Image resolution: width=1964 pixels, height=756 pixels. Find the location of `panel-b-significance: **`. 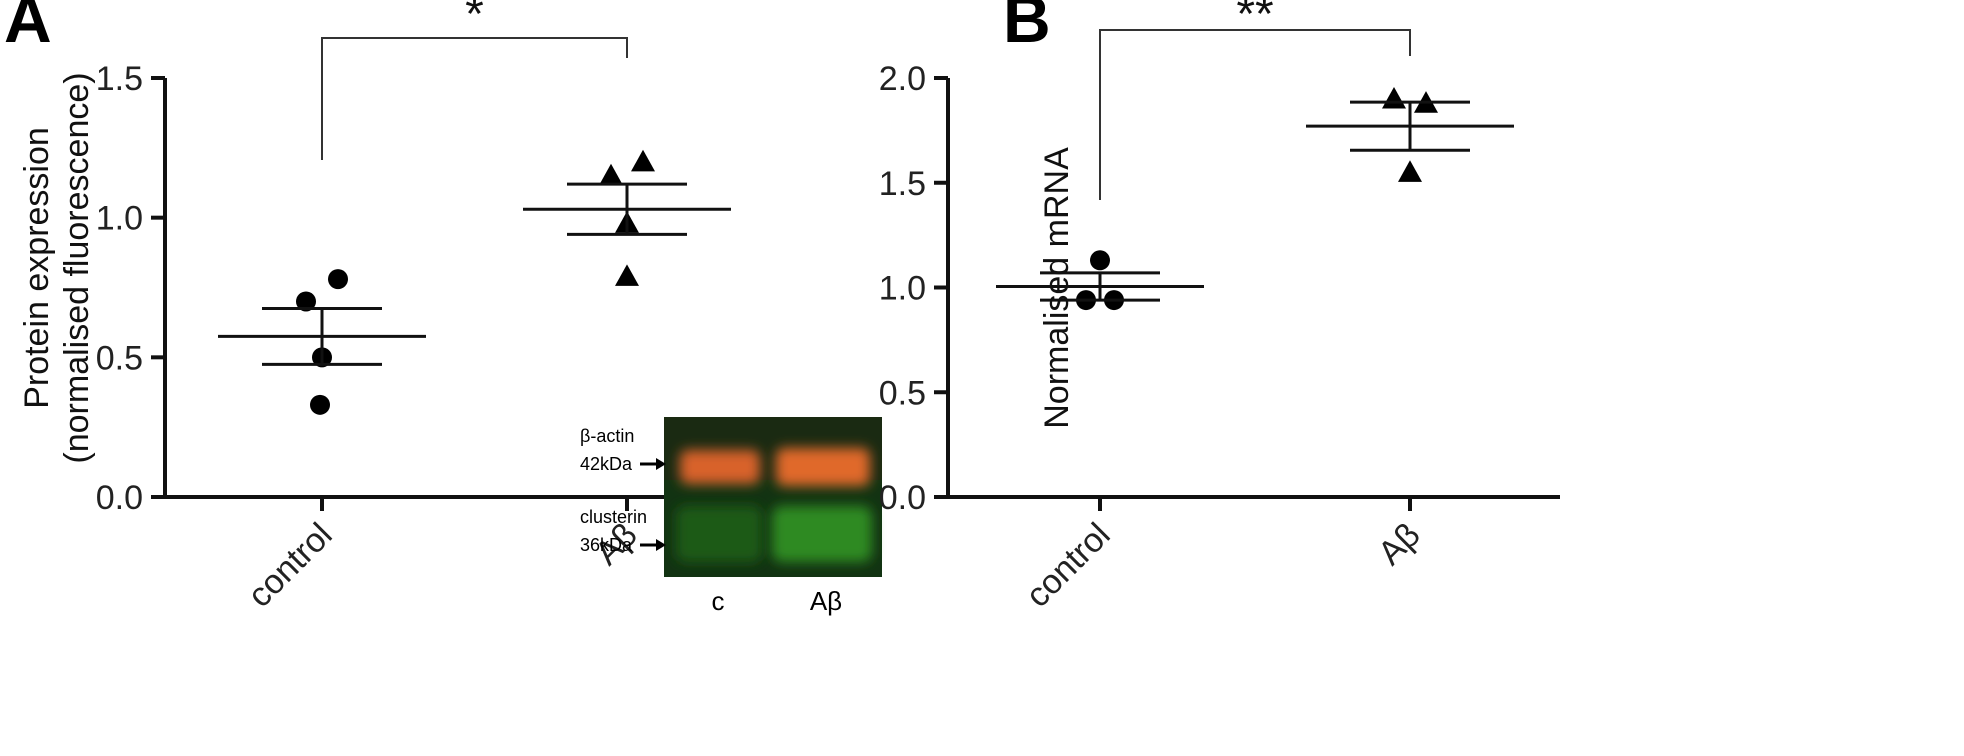

panel-b-significance: ** is located at coordinates (1254, 20).